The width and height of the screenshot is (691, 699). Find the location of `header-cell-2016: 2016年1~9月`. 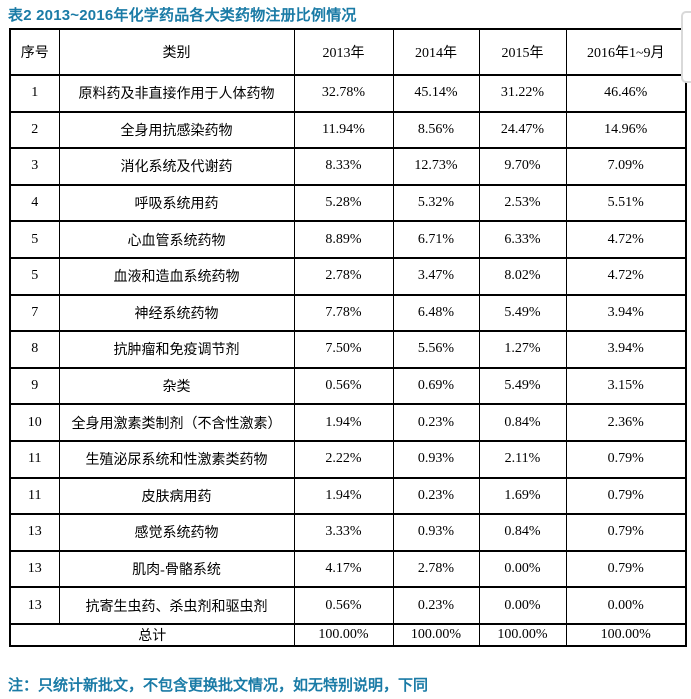

header-cell-2016: 2016年1~9月 is located at coordinates (626, 52).